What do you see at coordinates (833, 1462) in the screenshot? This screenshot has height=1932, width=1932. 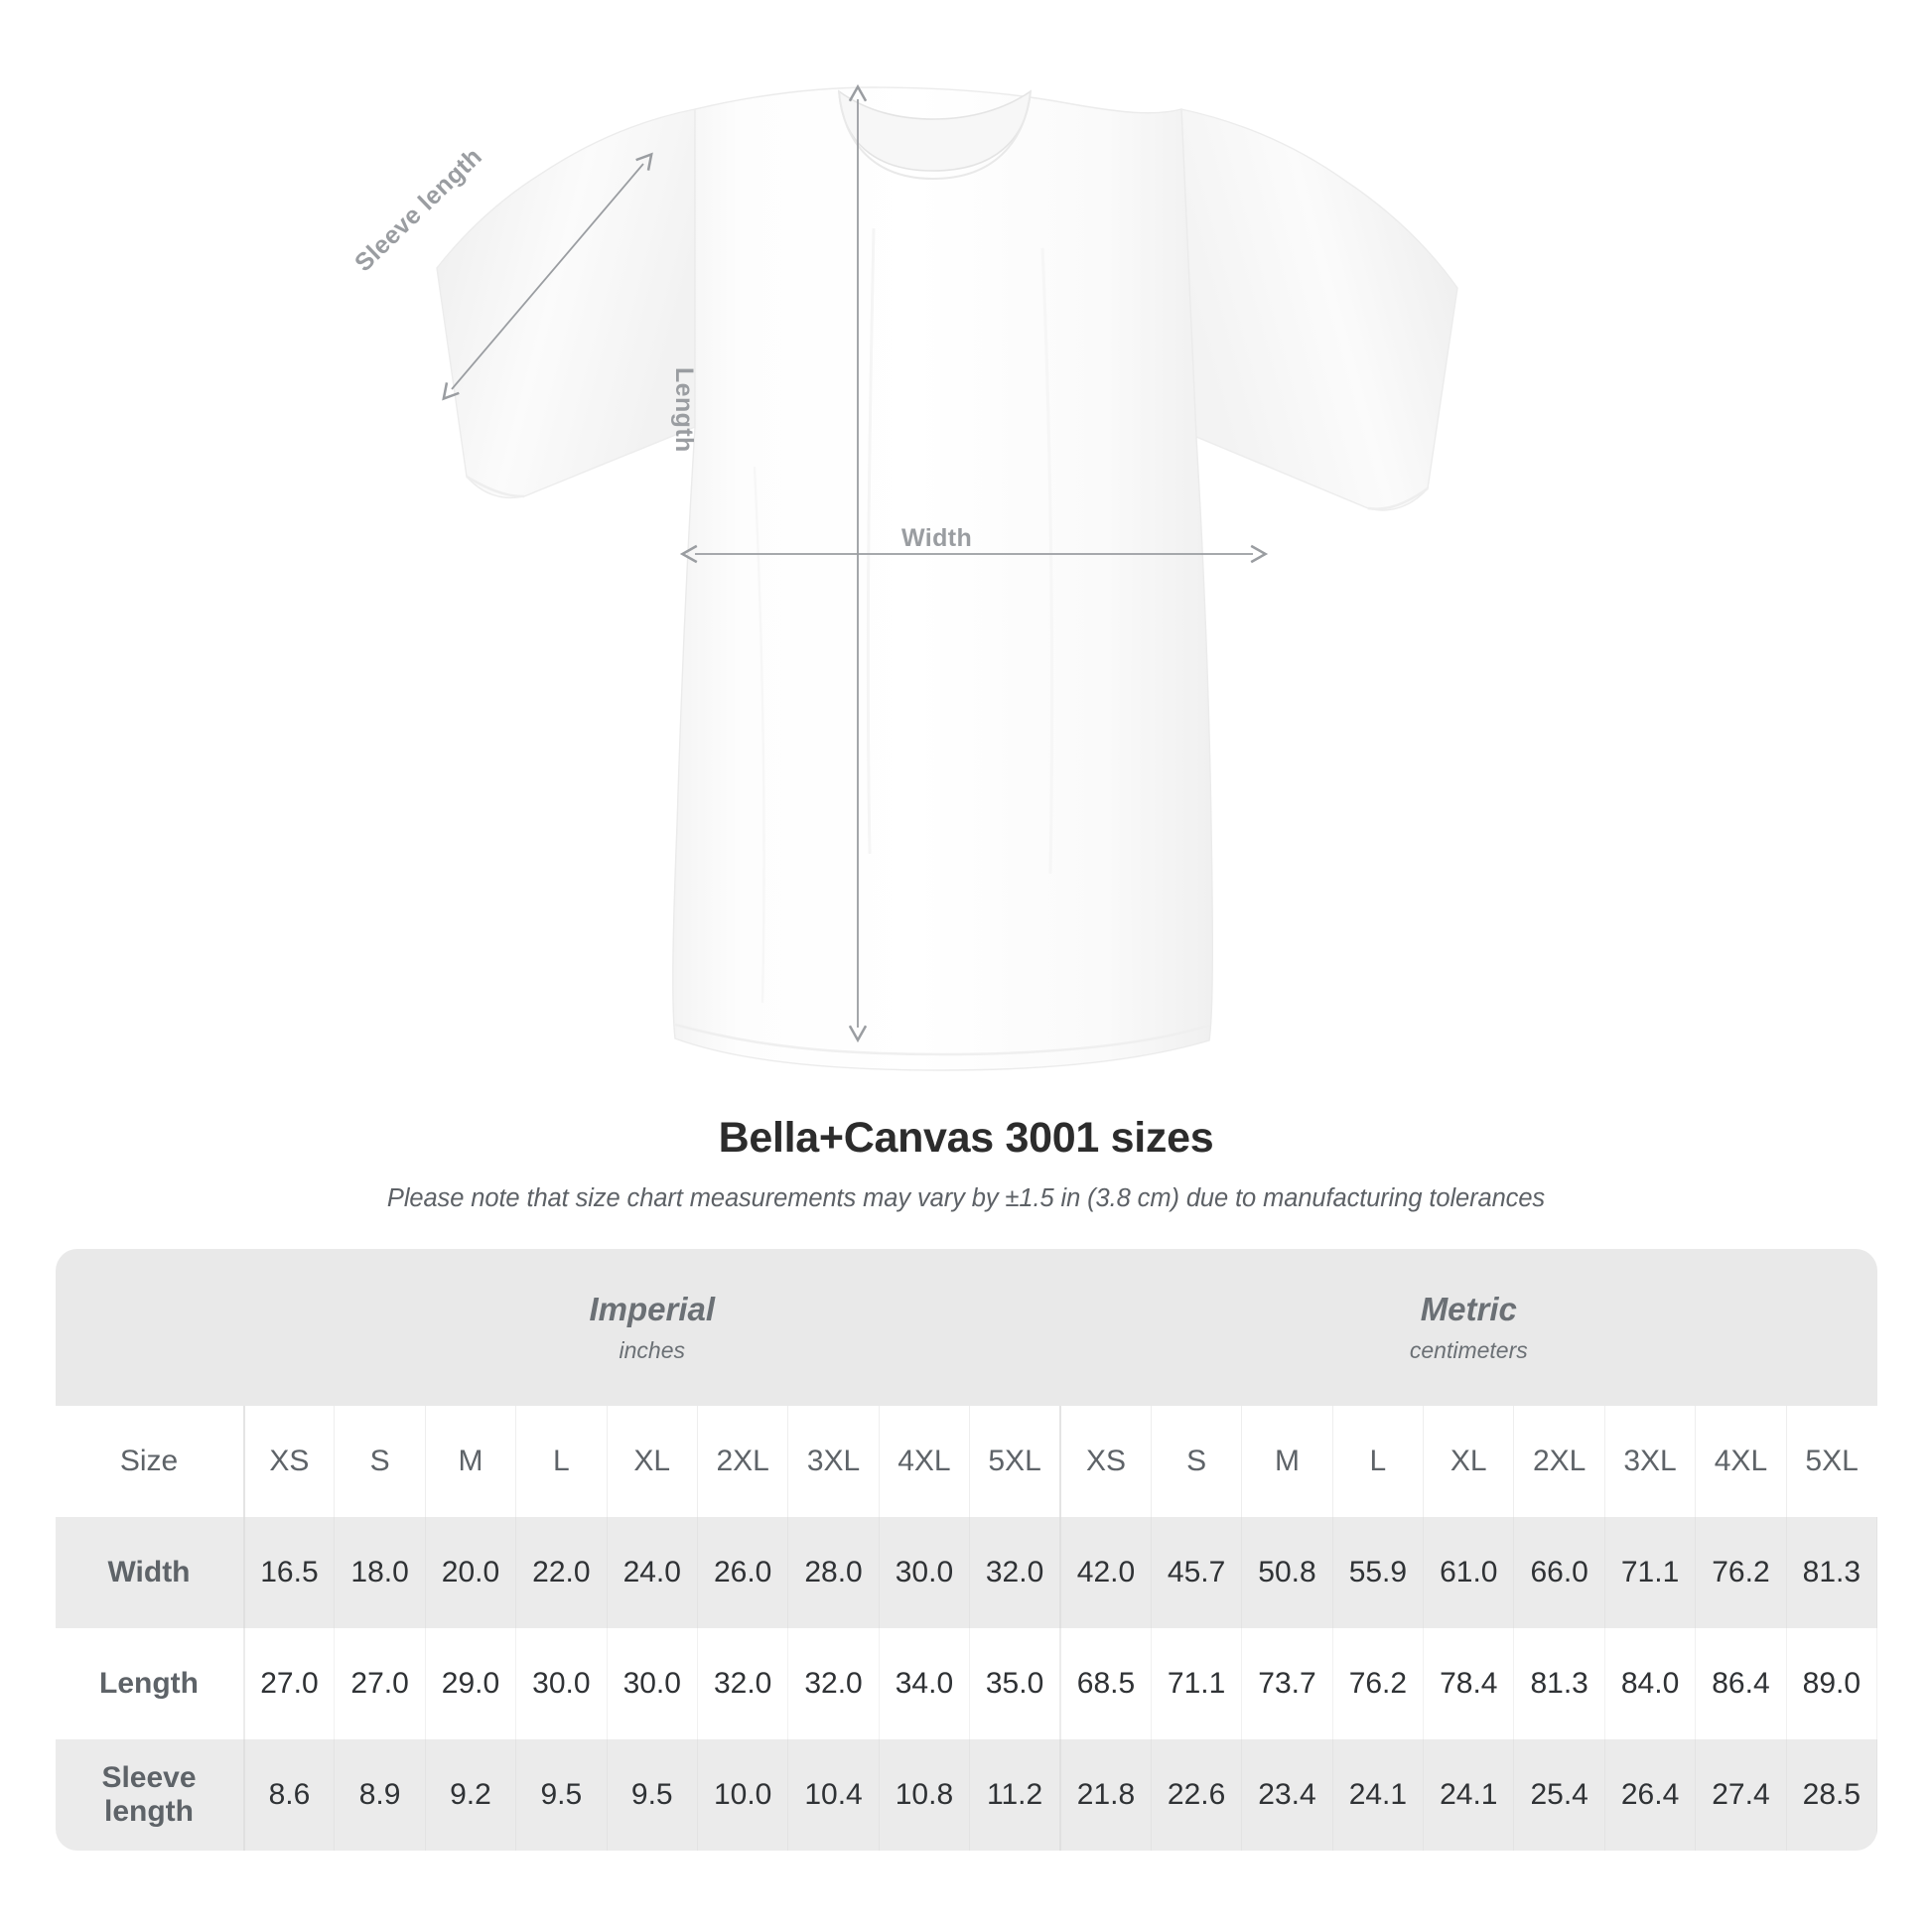 I see `size-header-imperial-3xl: 3XL` at bounding box center [833, 1462].